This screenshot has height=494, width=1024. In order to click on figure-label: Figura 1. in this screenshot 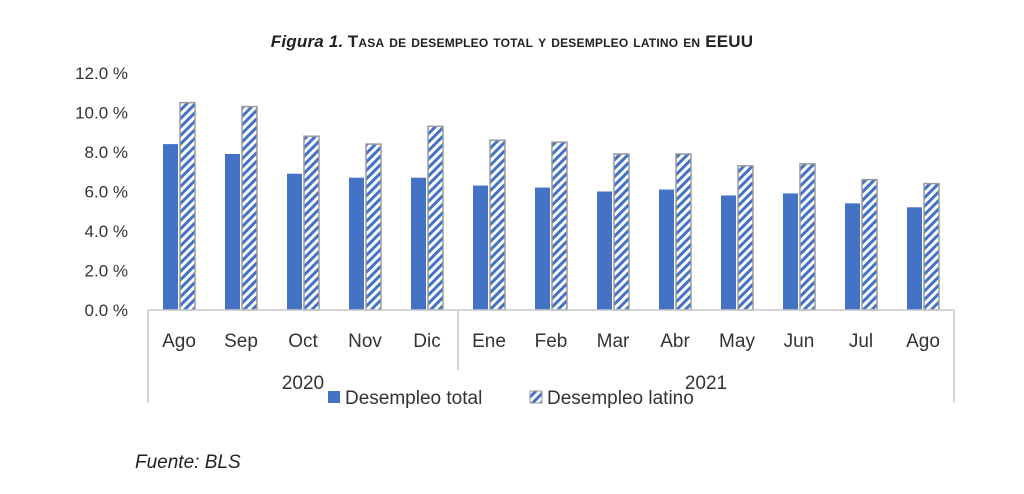, I will do `click(307, 41)`.